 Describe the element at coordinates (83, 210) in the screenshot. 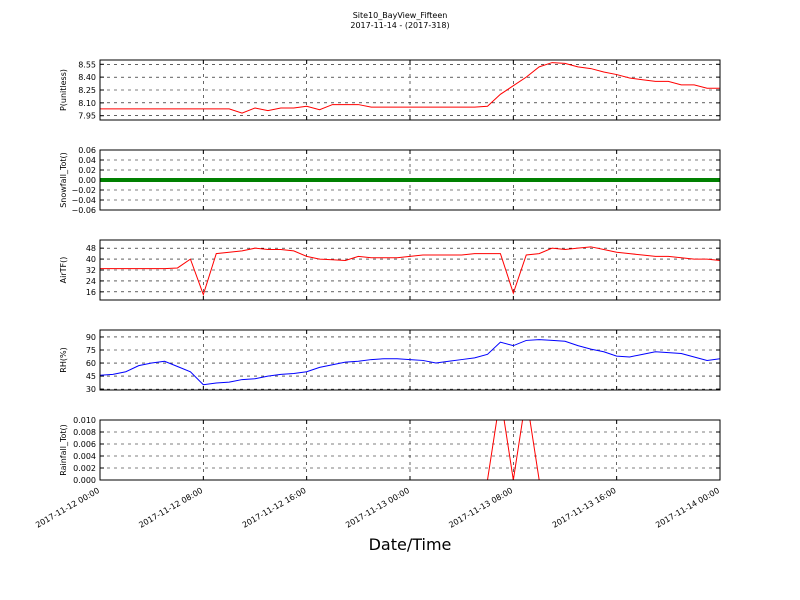

I see `y-tick-label: −0.06` at that location.